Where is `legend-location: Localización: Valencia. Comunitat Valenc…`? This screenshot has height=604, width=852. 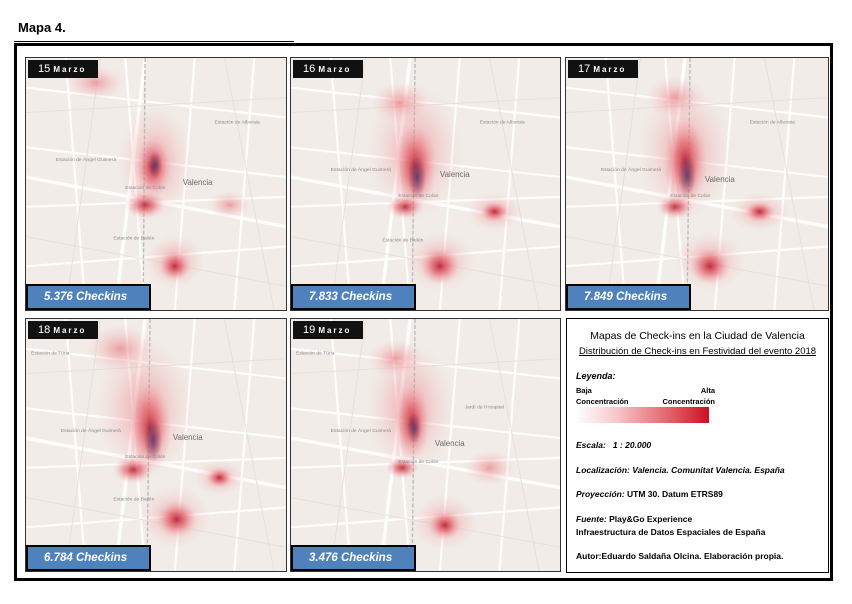
legend-location: Localización: Valencia. Comunitat Valenc… is located at coordinates (680, 470).